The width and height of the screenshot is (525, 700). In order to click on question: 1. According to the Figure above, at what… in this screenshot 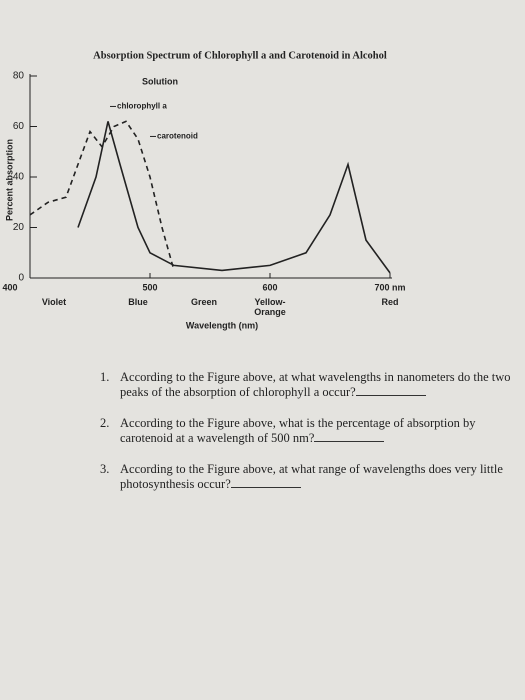, I will do `click(310, 385)`.